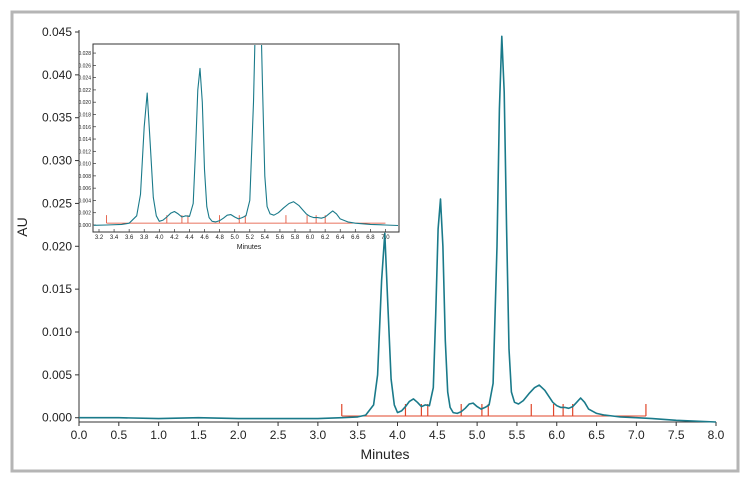 The image size is (750, 482). What do you see at coordinates (84, 128) in the screenshot?
I see `inset-y-tick-label: 0.016` at bounding box center [84, 128].